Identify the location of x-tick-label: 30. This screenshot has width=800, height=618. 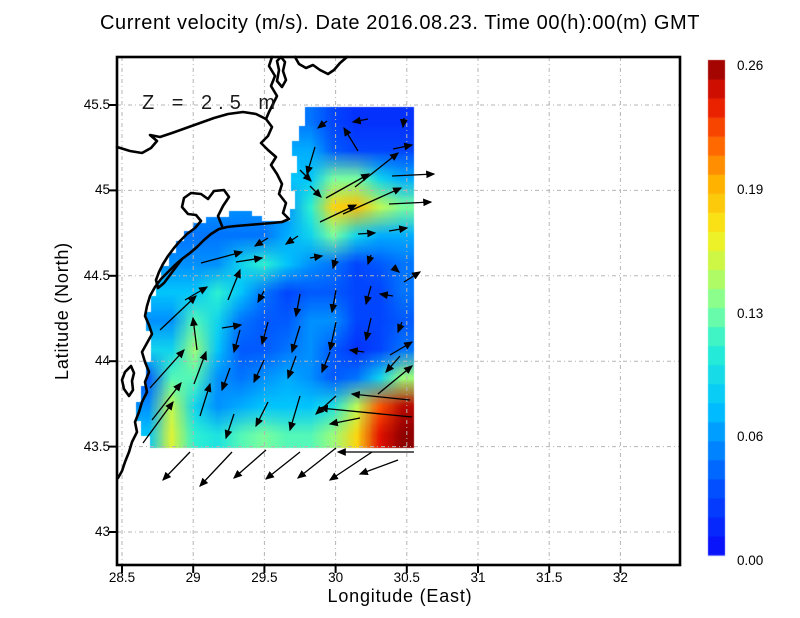
(336, 577).